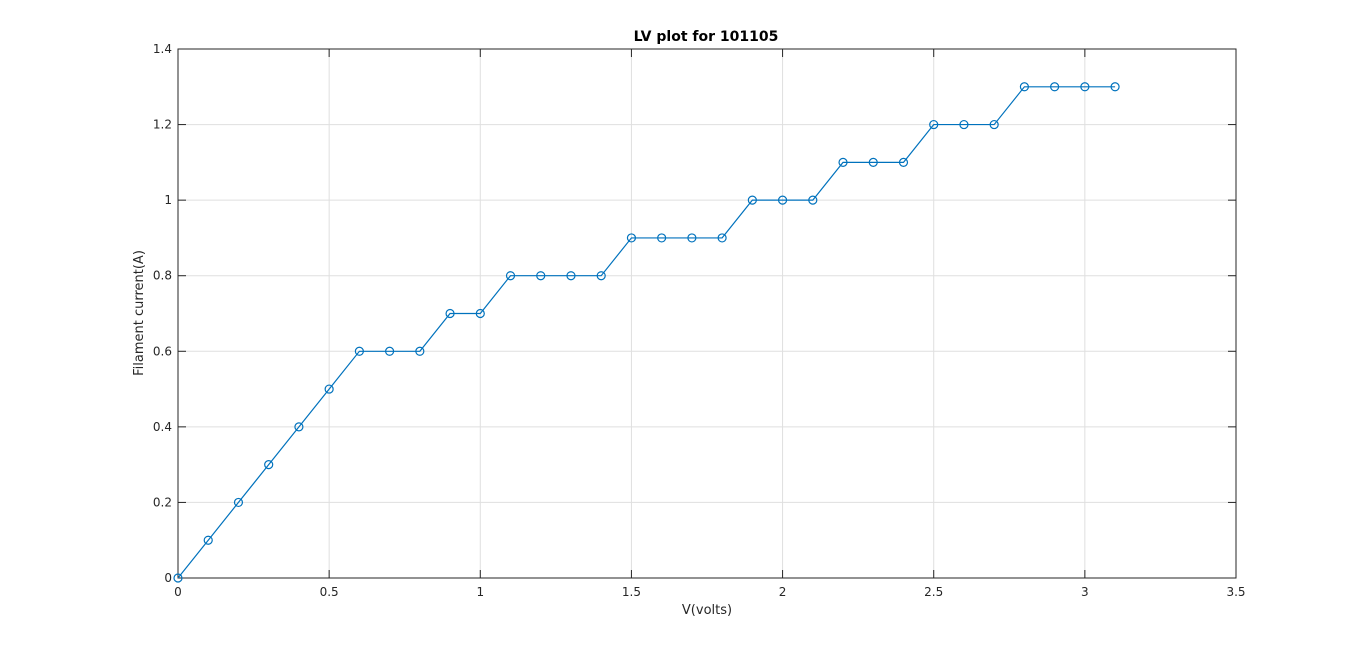 The height and width of the screenshot is (649, 1366). I want to click on y-tick-label: 0.4, so click(162, 427).